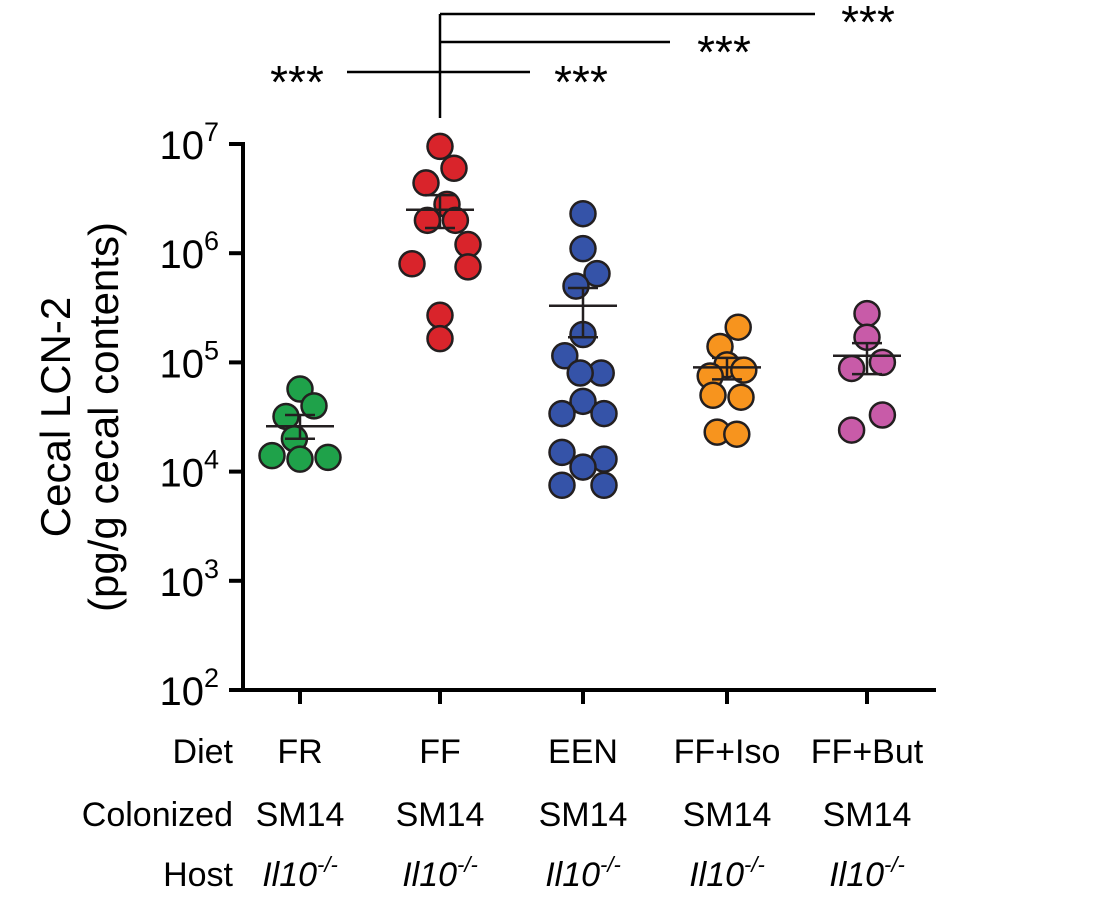 This screenshot has height=912, width=1112. Describe the element at coordinates (201, 415) in the screenshot. I see `y-axis-ticks: 10² 10³ 10⁴ 10⁵ 10⁶ 10⁷` at that location.